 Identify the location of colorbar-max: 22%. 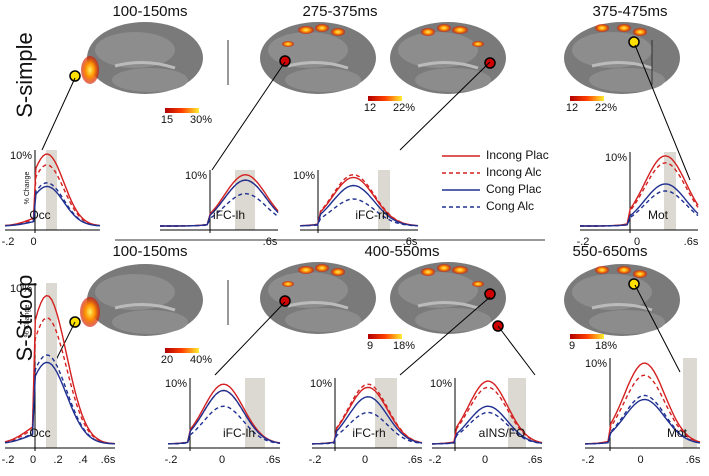
(404, 108).